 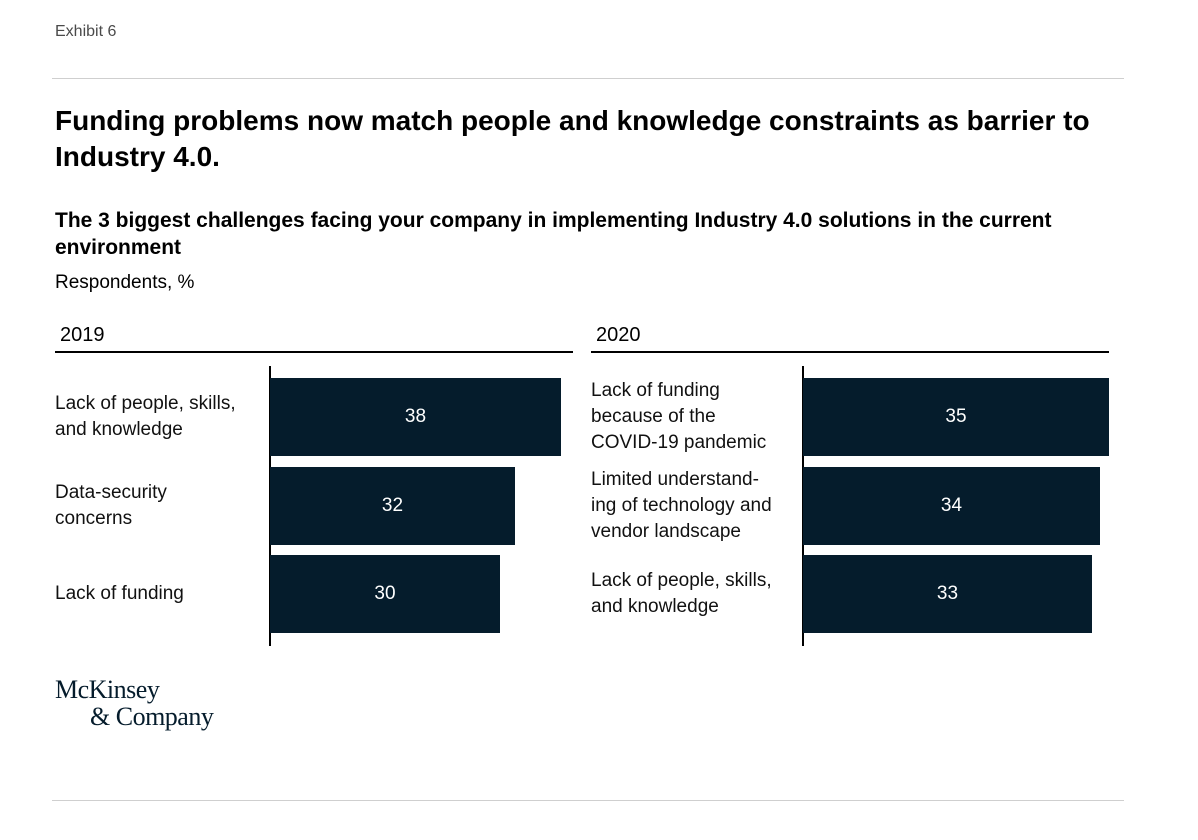 I want to click on bar-value-label: 38, so click(x=415, y=416).